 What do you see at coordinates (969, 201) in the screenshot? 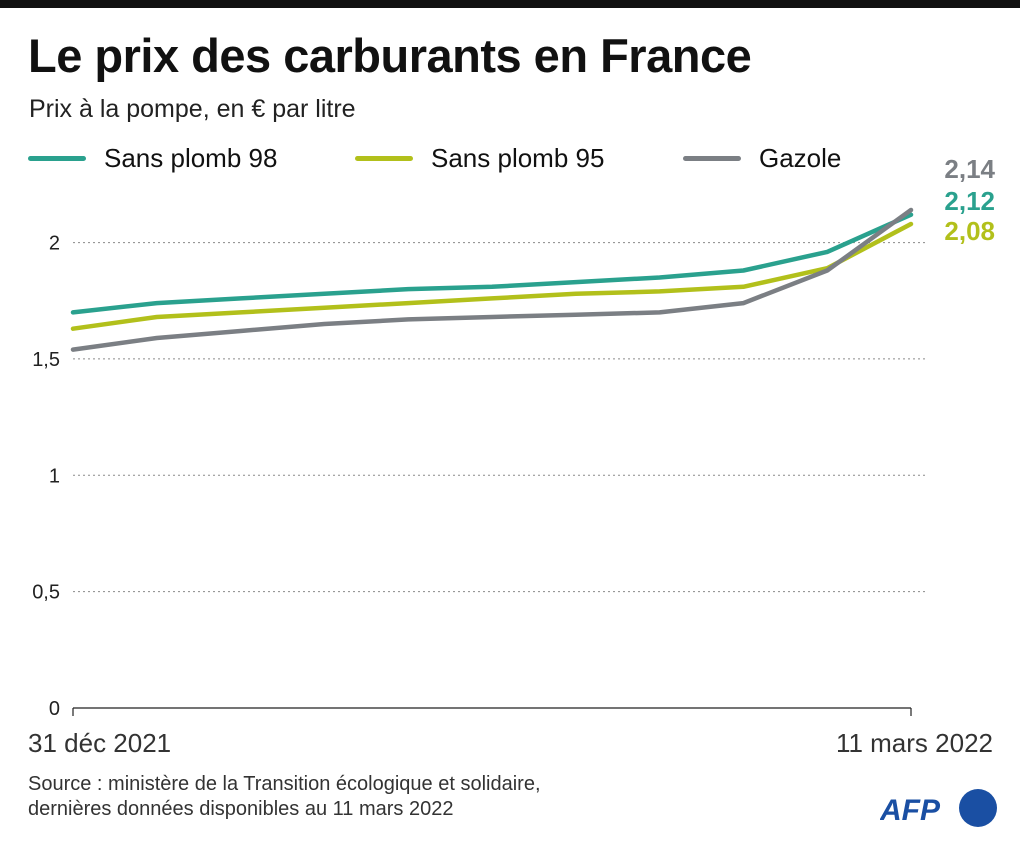
I see `end-value-label-sans-plomb-98: 2,12` at bounding box center [969, 201].